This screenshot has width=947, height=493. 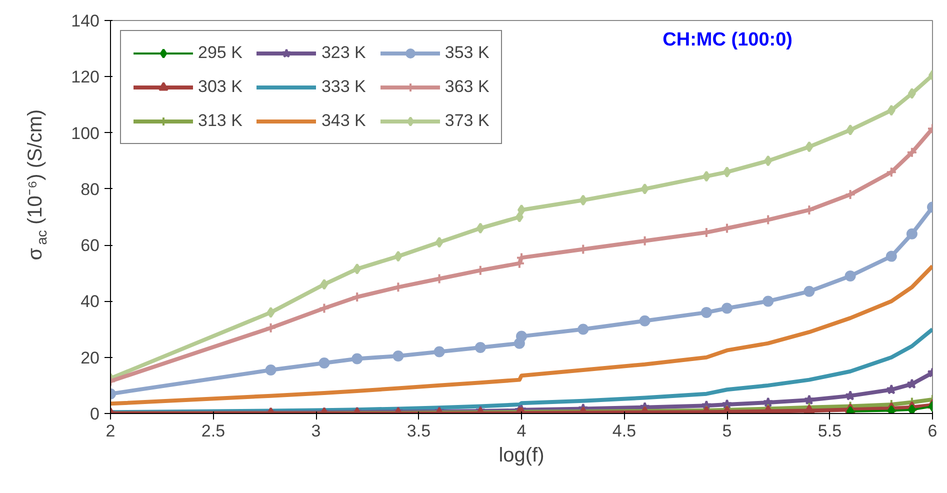 I want to click on y-tick-label: 100, so click(x=85, y=133).